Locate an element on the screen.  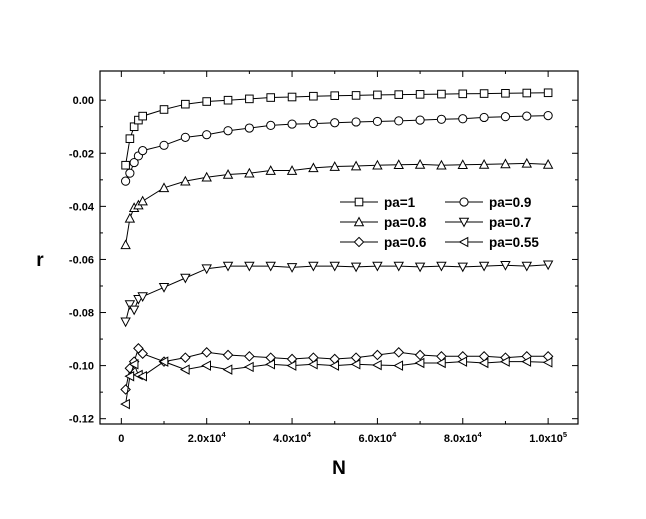
x-tick-label: 4.0x10⁴ is located at coordinates (292, 437).